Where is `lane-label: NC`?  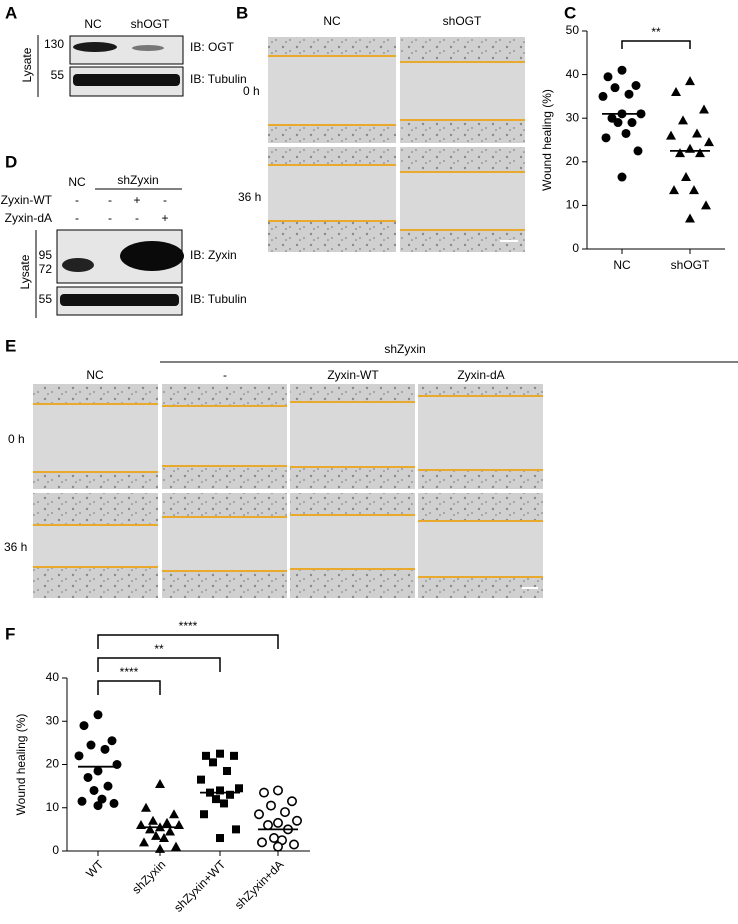 lane-label: NC is located at coordinates (77, 182).